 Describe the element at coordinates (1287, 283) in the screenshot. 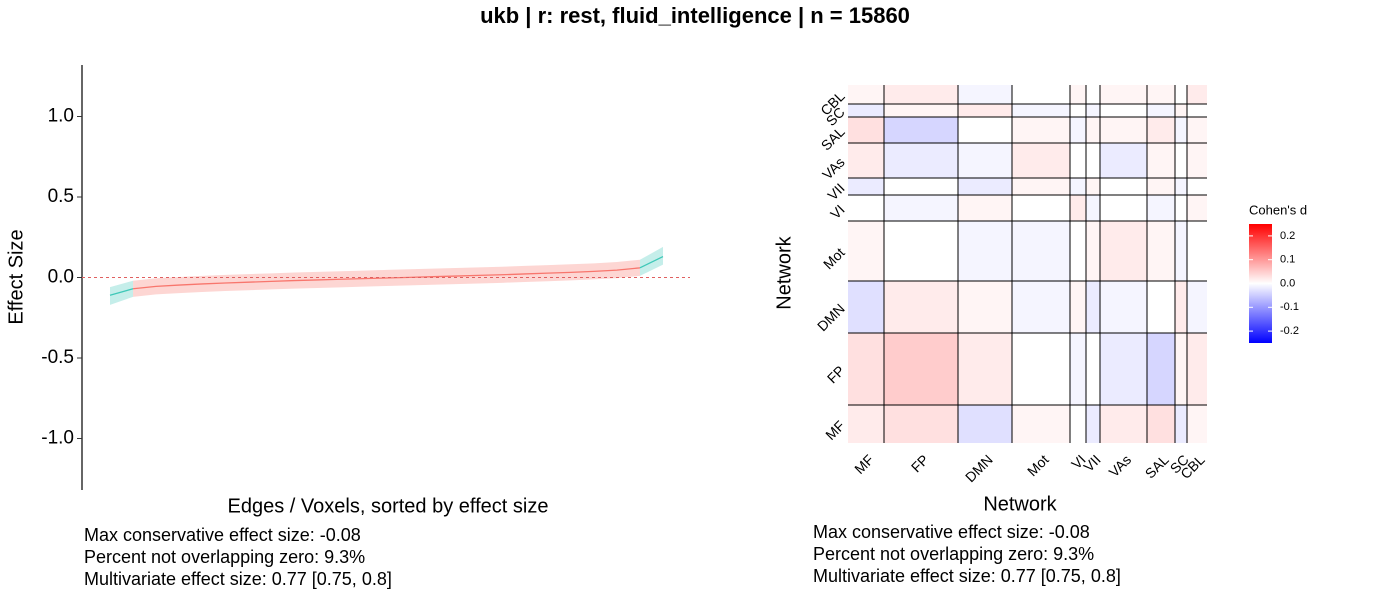

I see `colorbar-tick-label: 0.0` at that location.